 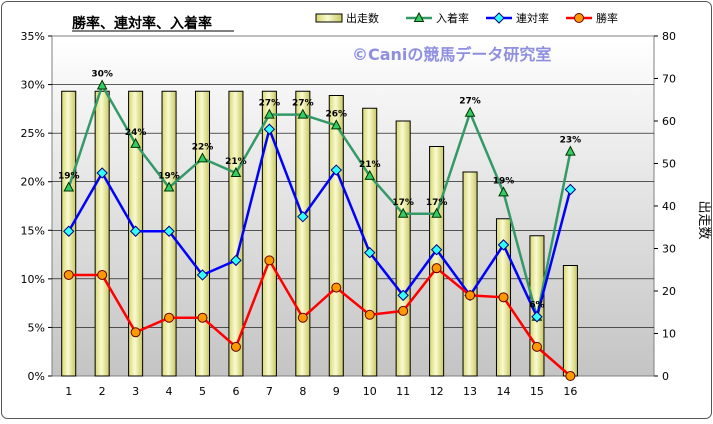 What do you see at coordinates (102, 75) in the screenshot?
I see `data-label: 30%` at bounding box center [102, 75].